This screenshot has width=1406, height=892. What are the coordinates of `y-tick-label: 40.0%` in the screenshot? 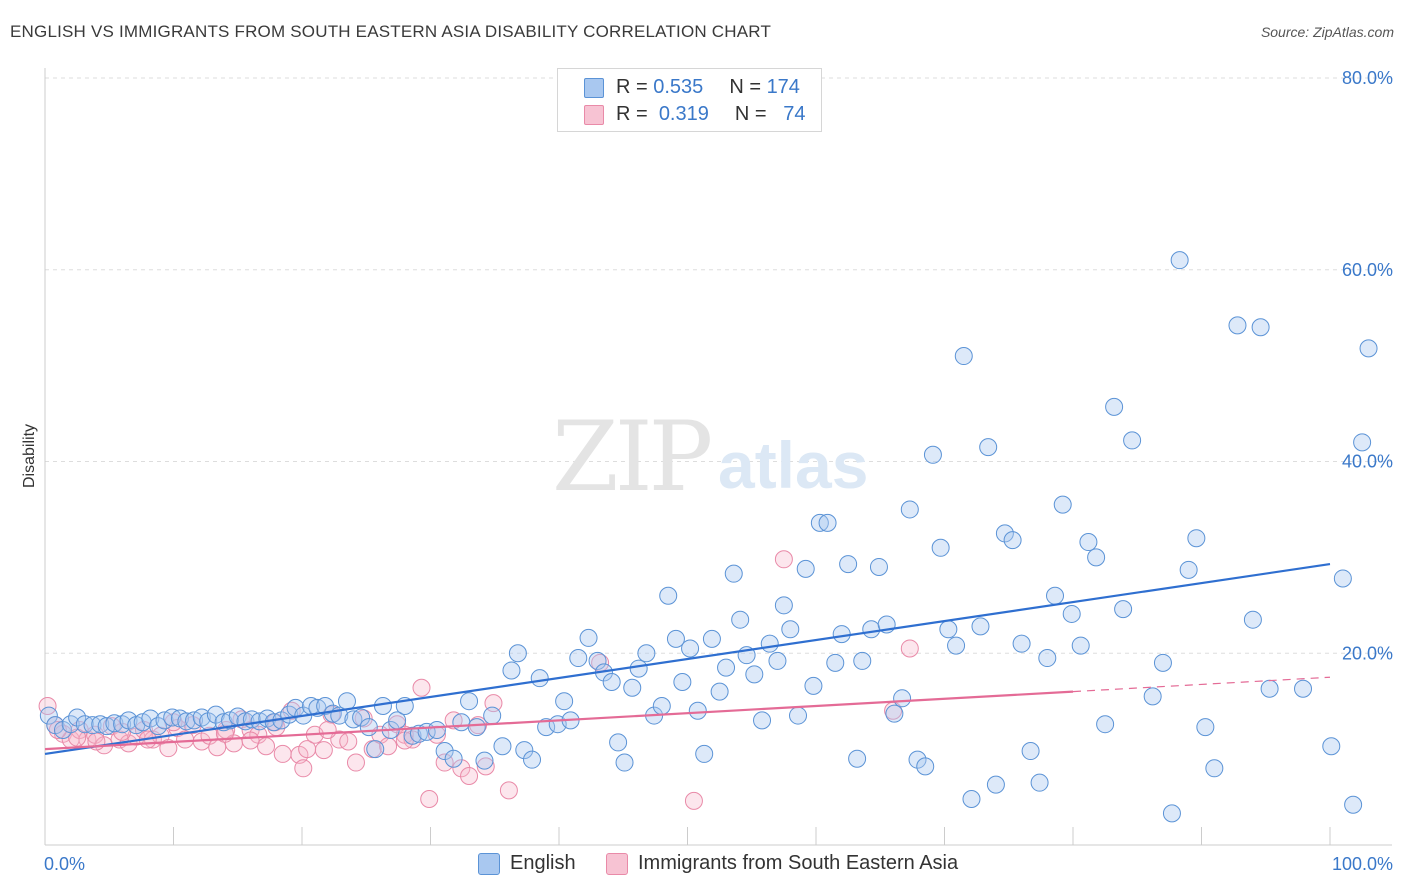 It's located at (1367, 462).